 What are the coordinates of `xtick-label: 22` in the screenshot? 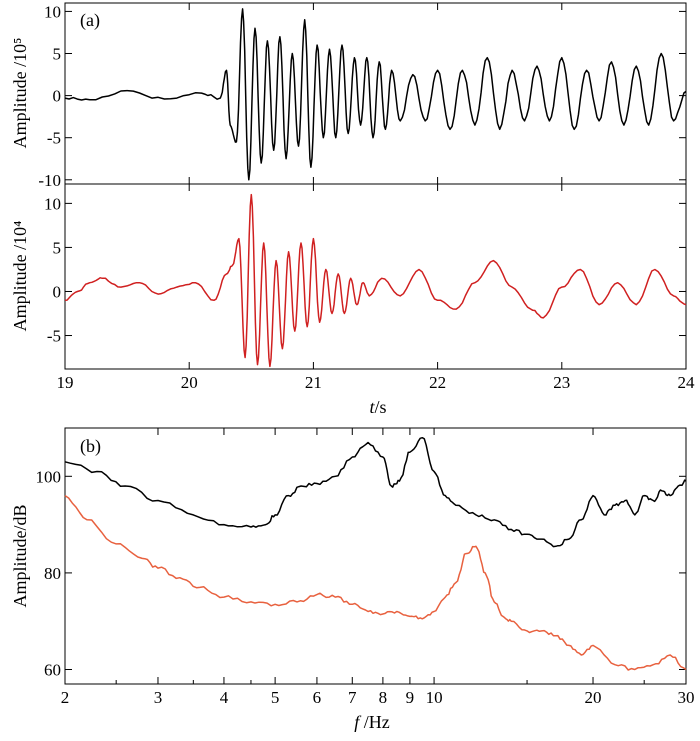 It's located at (437, 382).